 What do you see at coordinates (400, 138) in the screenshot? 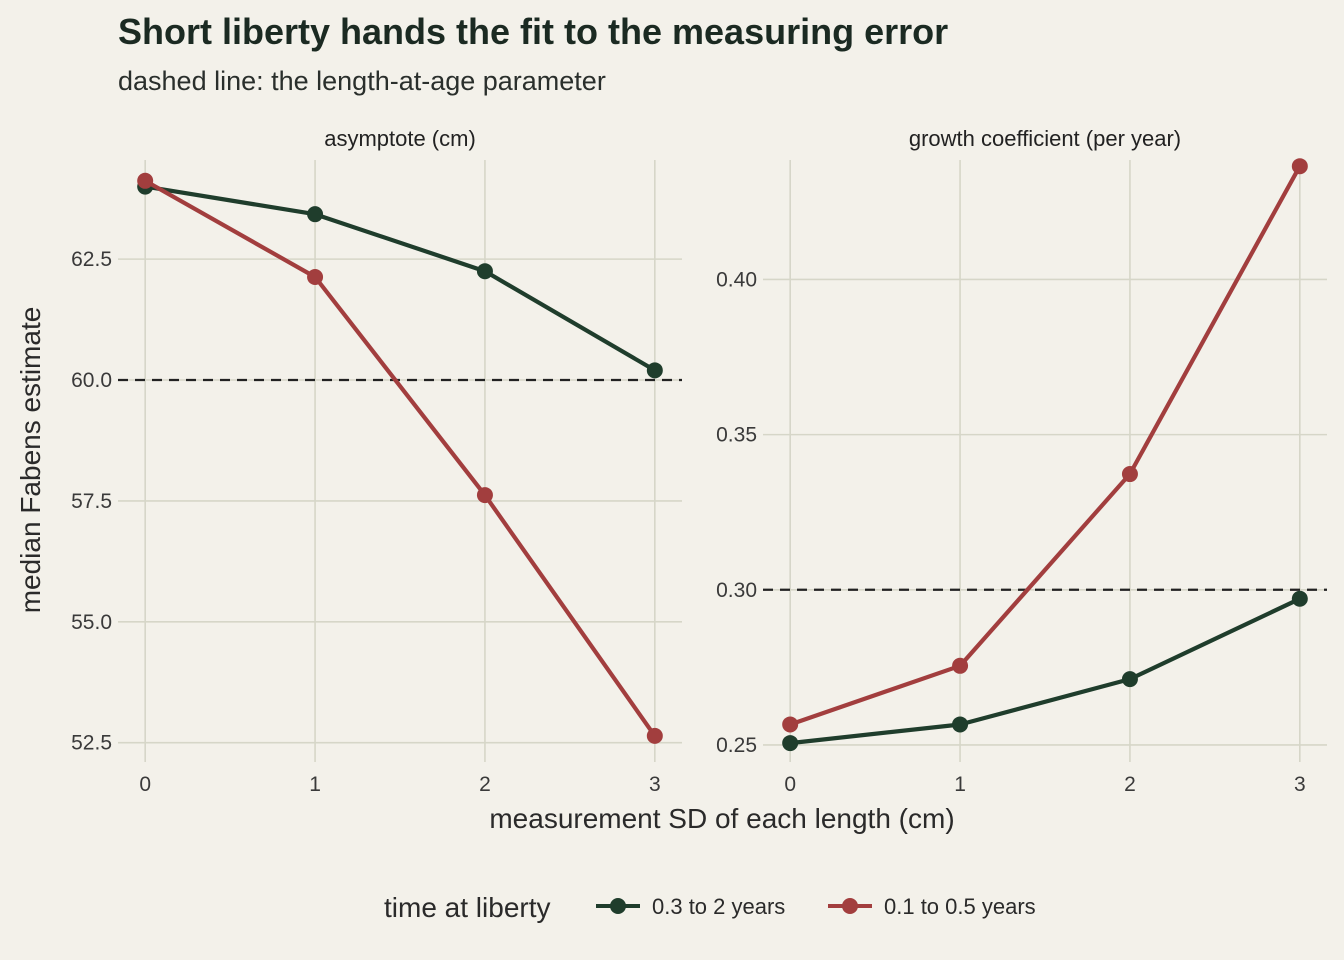
I see `panel-strip-asymptote: asymptote (cm)` at bounding box center [400, 138].